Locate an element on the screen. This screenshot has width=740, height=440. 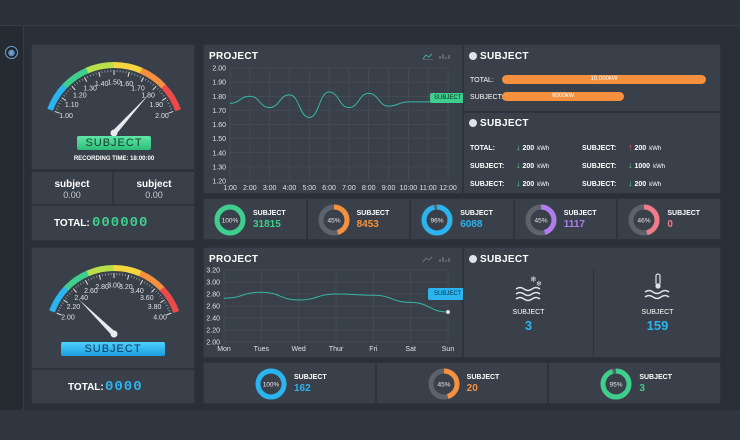
metrics-title-text: SUBJECT is located at coordinates (504, 123).